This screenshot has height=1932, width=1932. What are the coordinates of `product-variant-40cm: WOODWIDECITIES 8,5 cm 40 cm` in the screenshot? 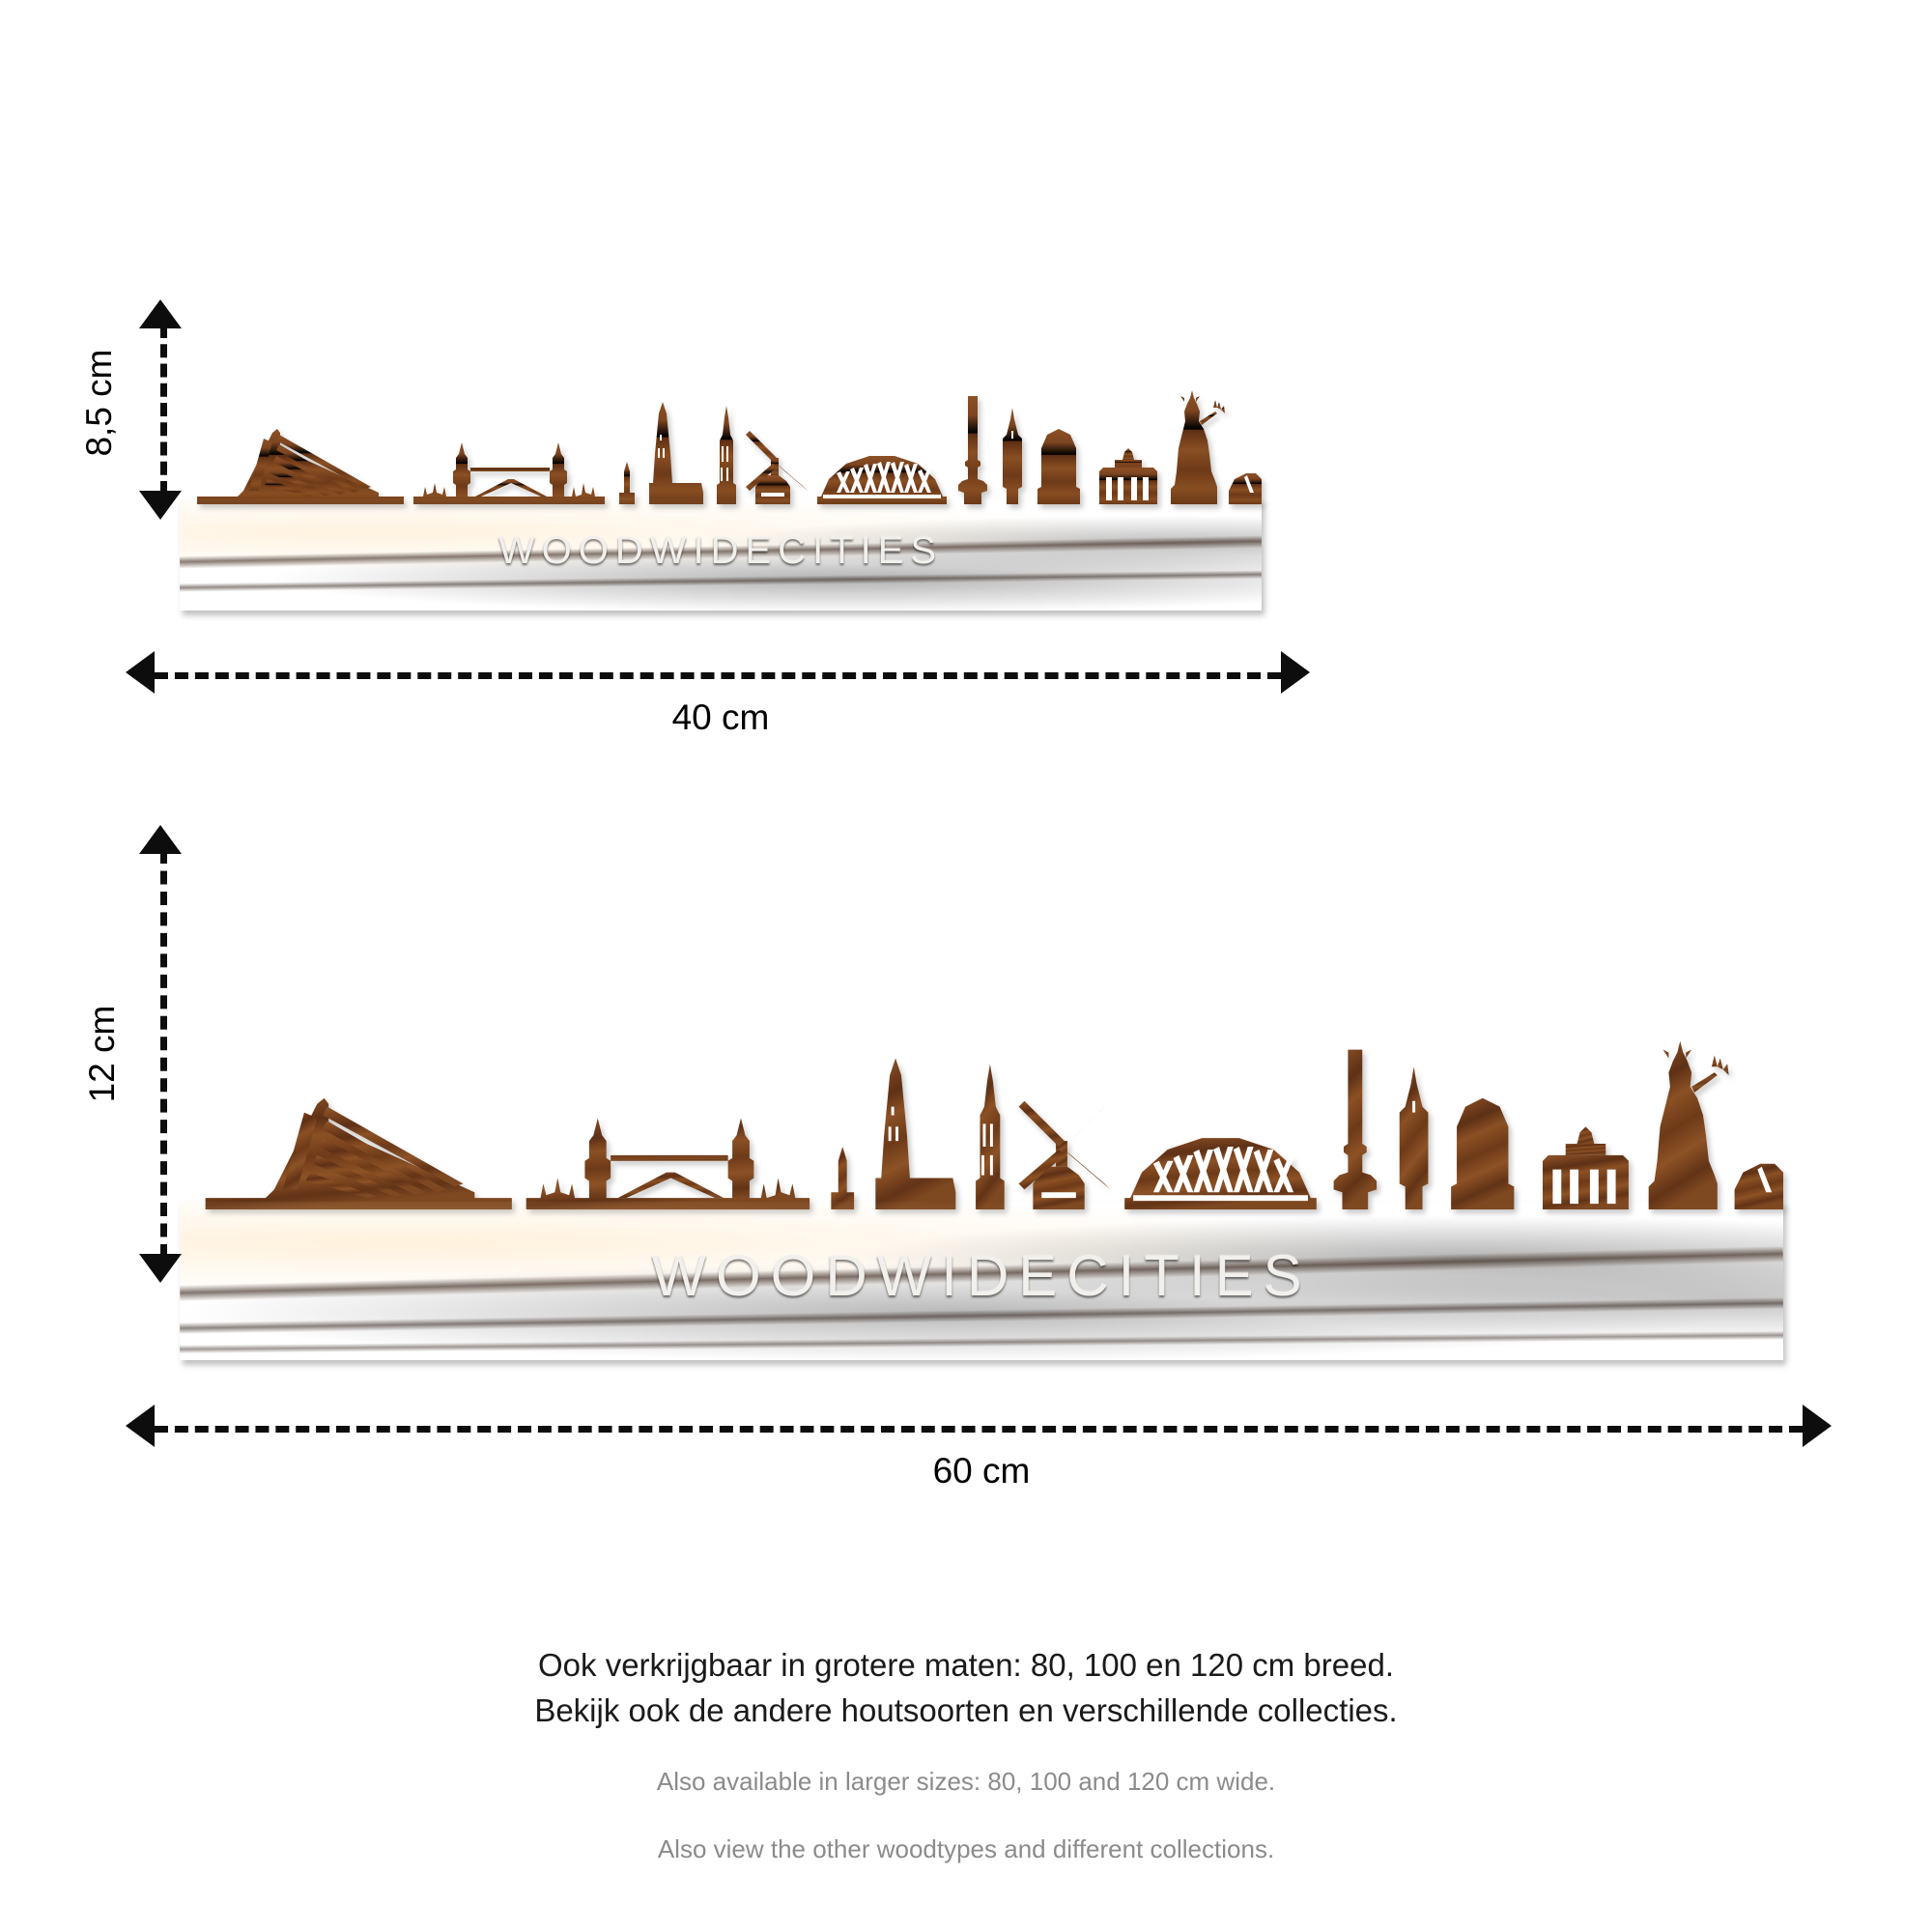 It's located at (694, 518).